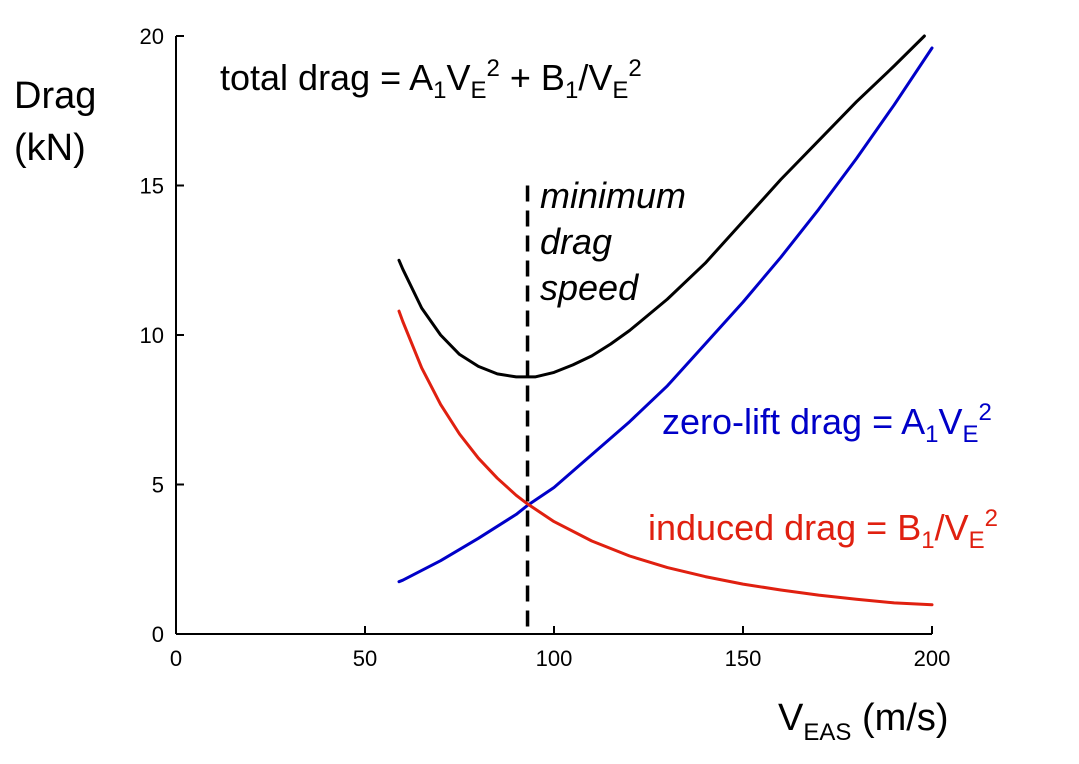 This screenshot has width=1079, height=764. I want to click on y-tick-label: 20, so click(152, 36).